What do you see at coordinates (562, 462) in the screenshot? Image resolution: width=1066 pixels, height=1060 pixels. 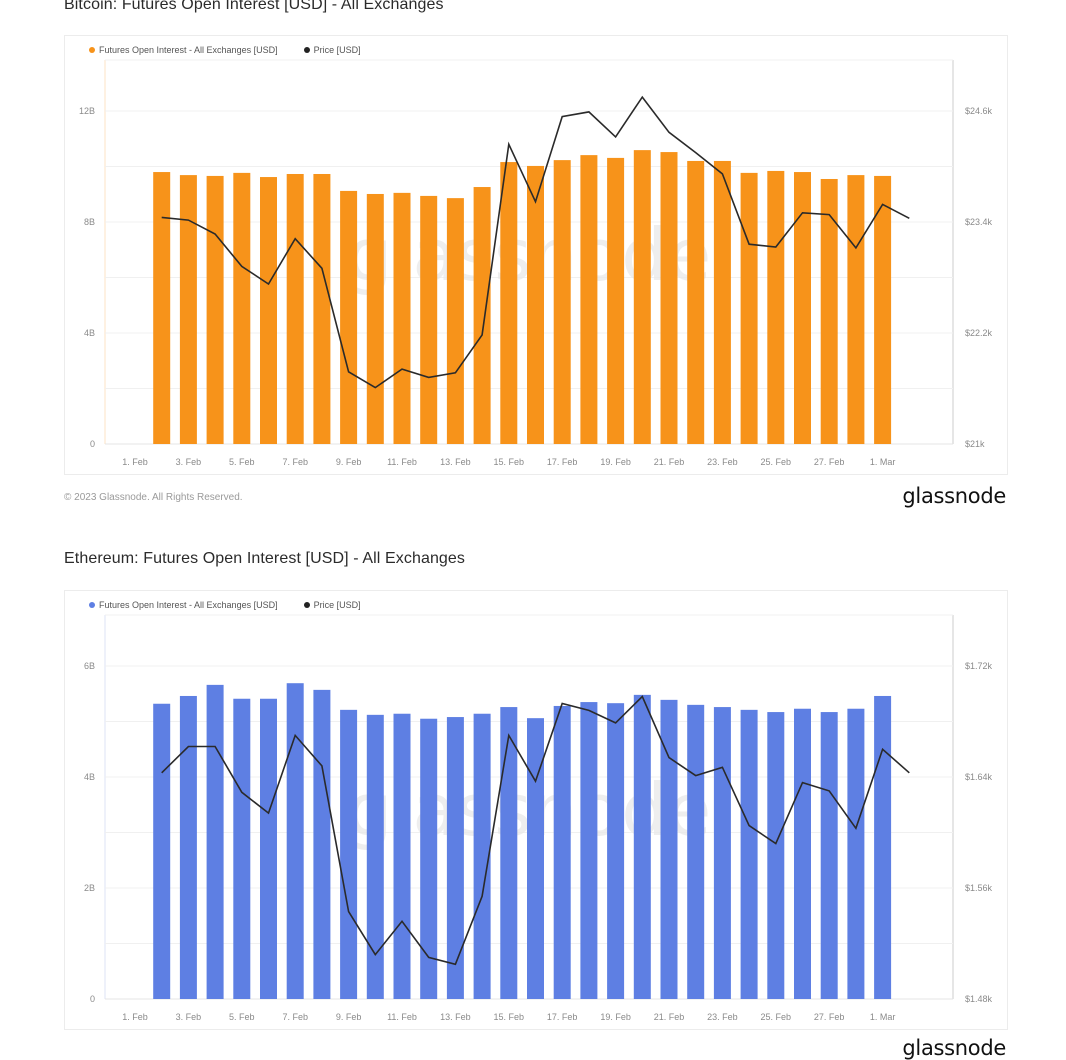 I see `btc-x-tick-label: 17. Feb` at bounding box center [562, 462].